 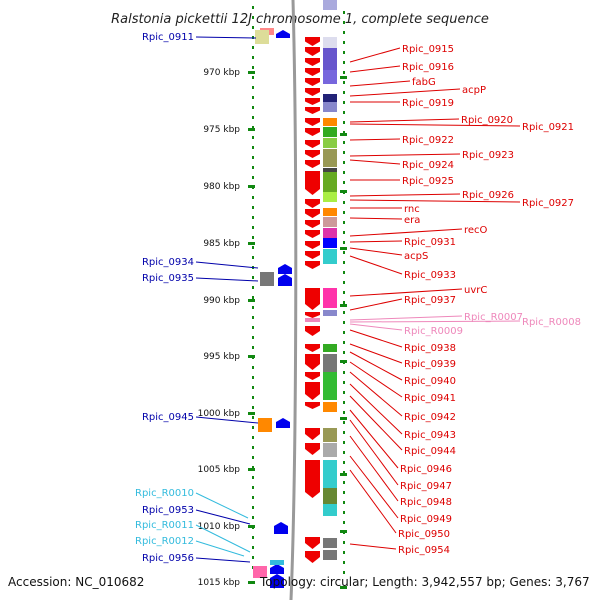 I want to click on right-gene-label: Rpic_R0008, so click(x=551, y=322).